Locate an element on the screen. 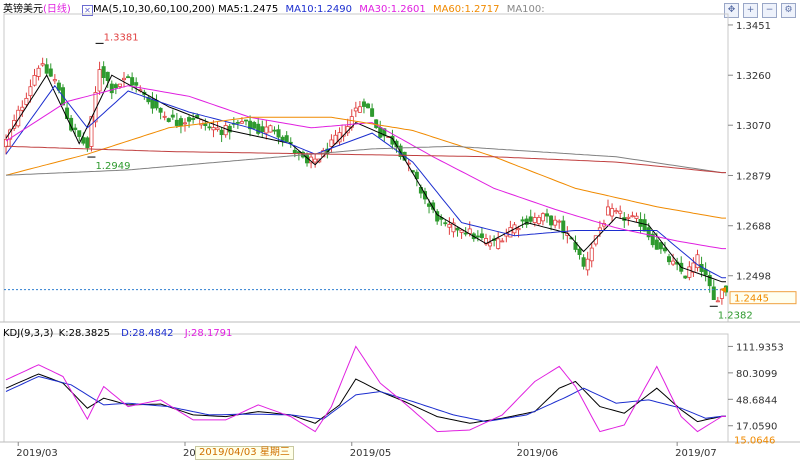 The height and width of the screenshot is (463, 800). ma30-value: MA30:1.2601 is located at coordinates (392, 9).